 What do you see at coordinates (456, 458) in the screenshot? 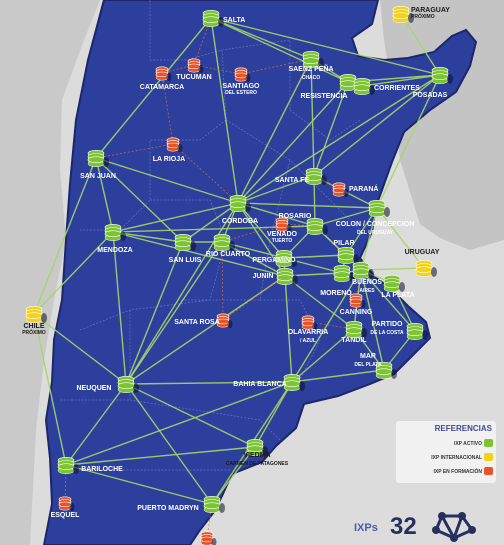
I see `legend-label-international: IXP INTERNACIONAL` at bounding box center [456, 458].